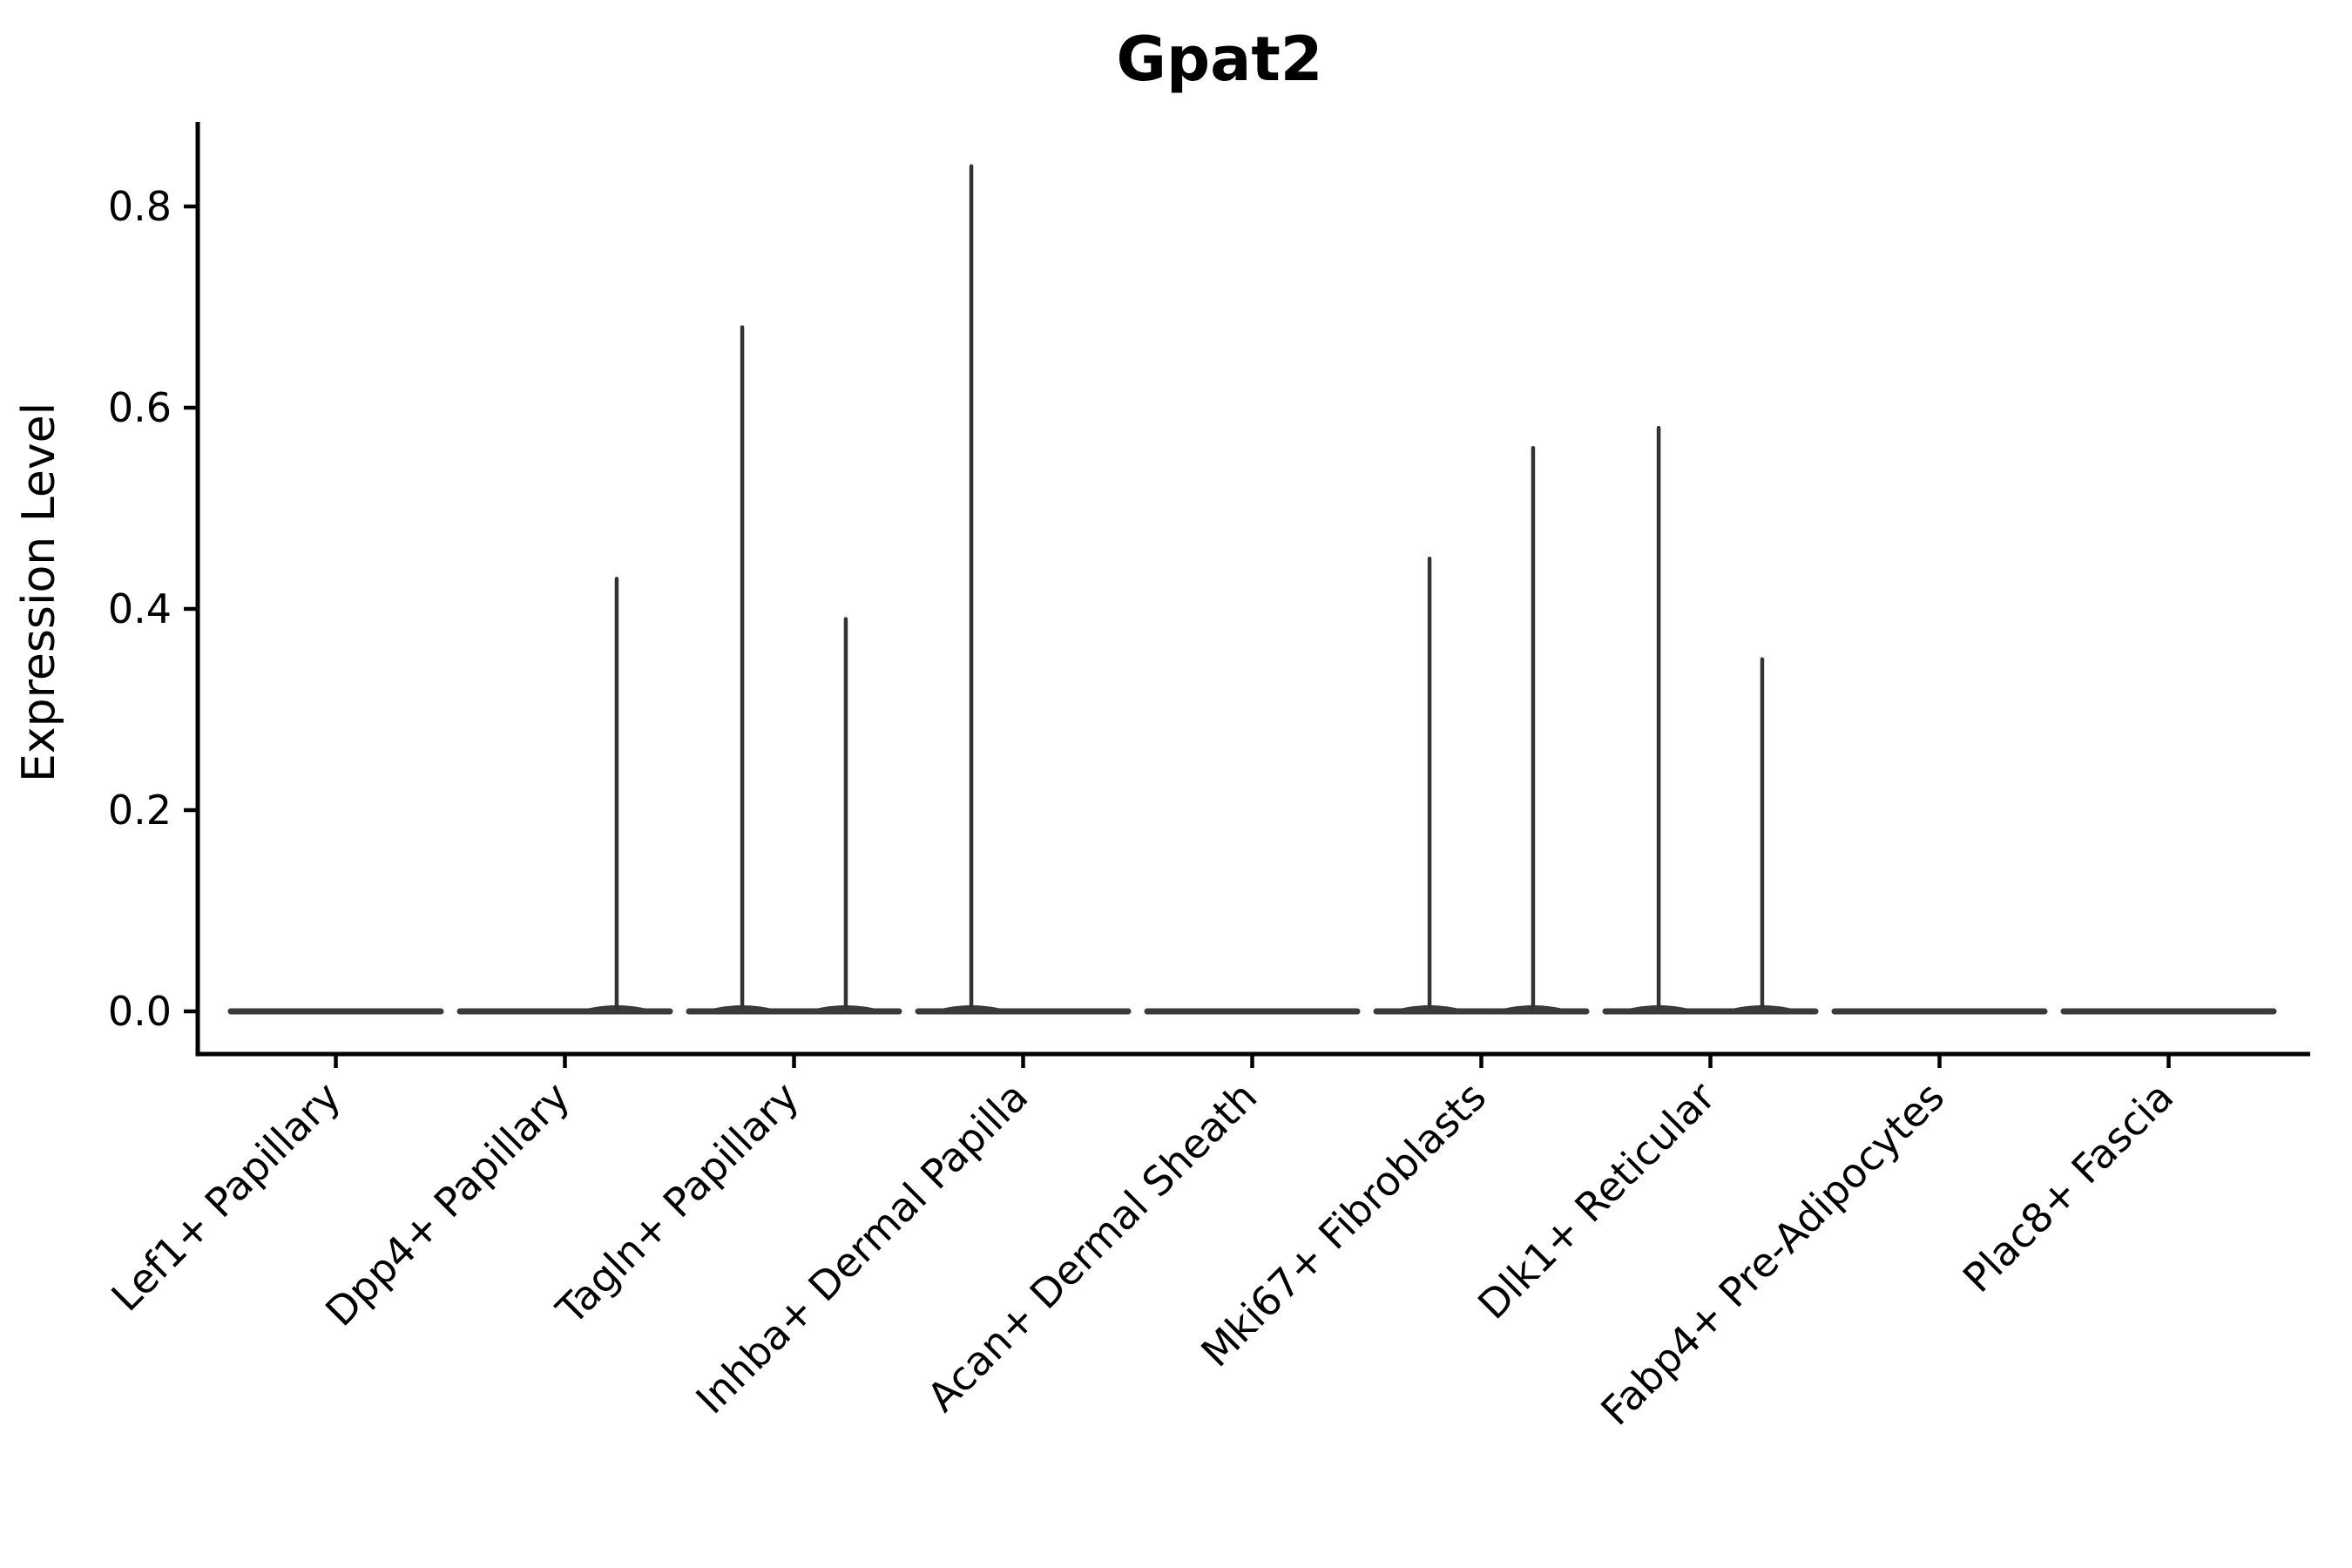  I want to click on y-tick-label: 0.8, so click(140, 206).